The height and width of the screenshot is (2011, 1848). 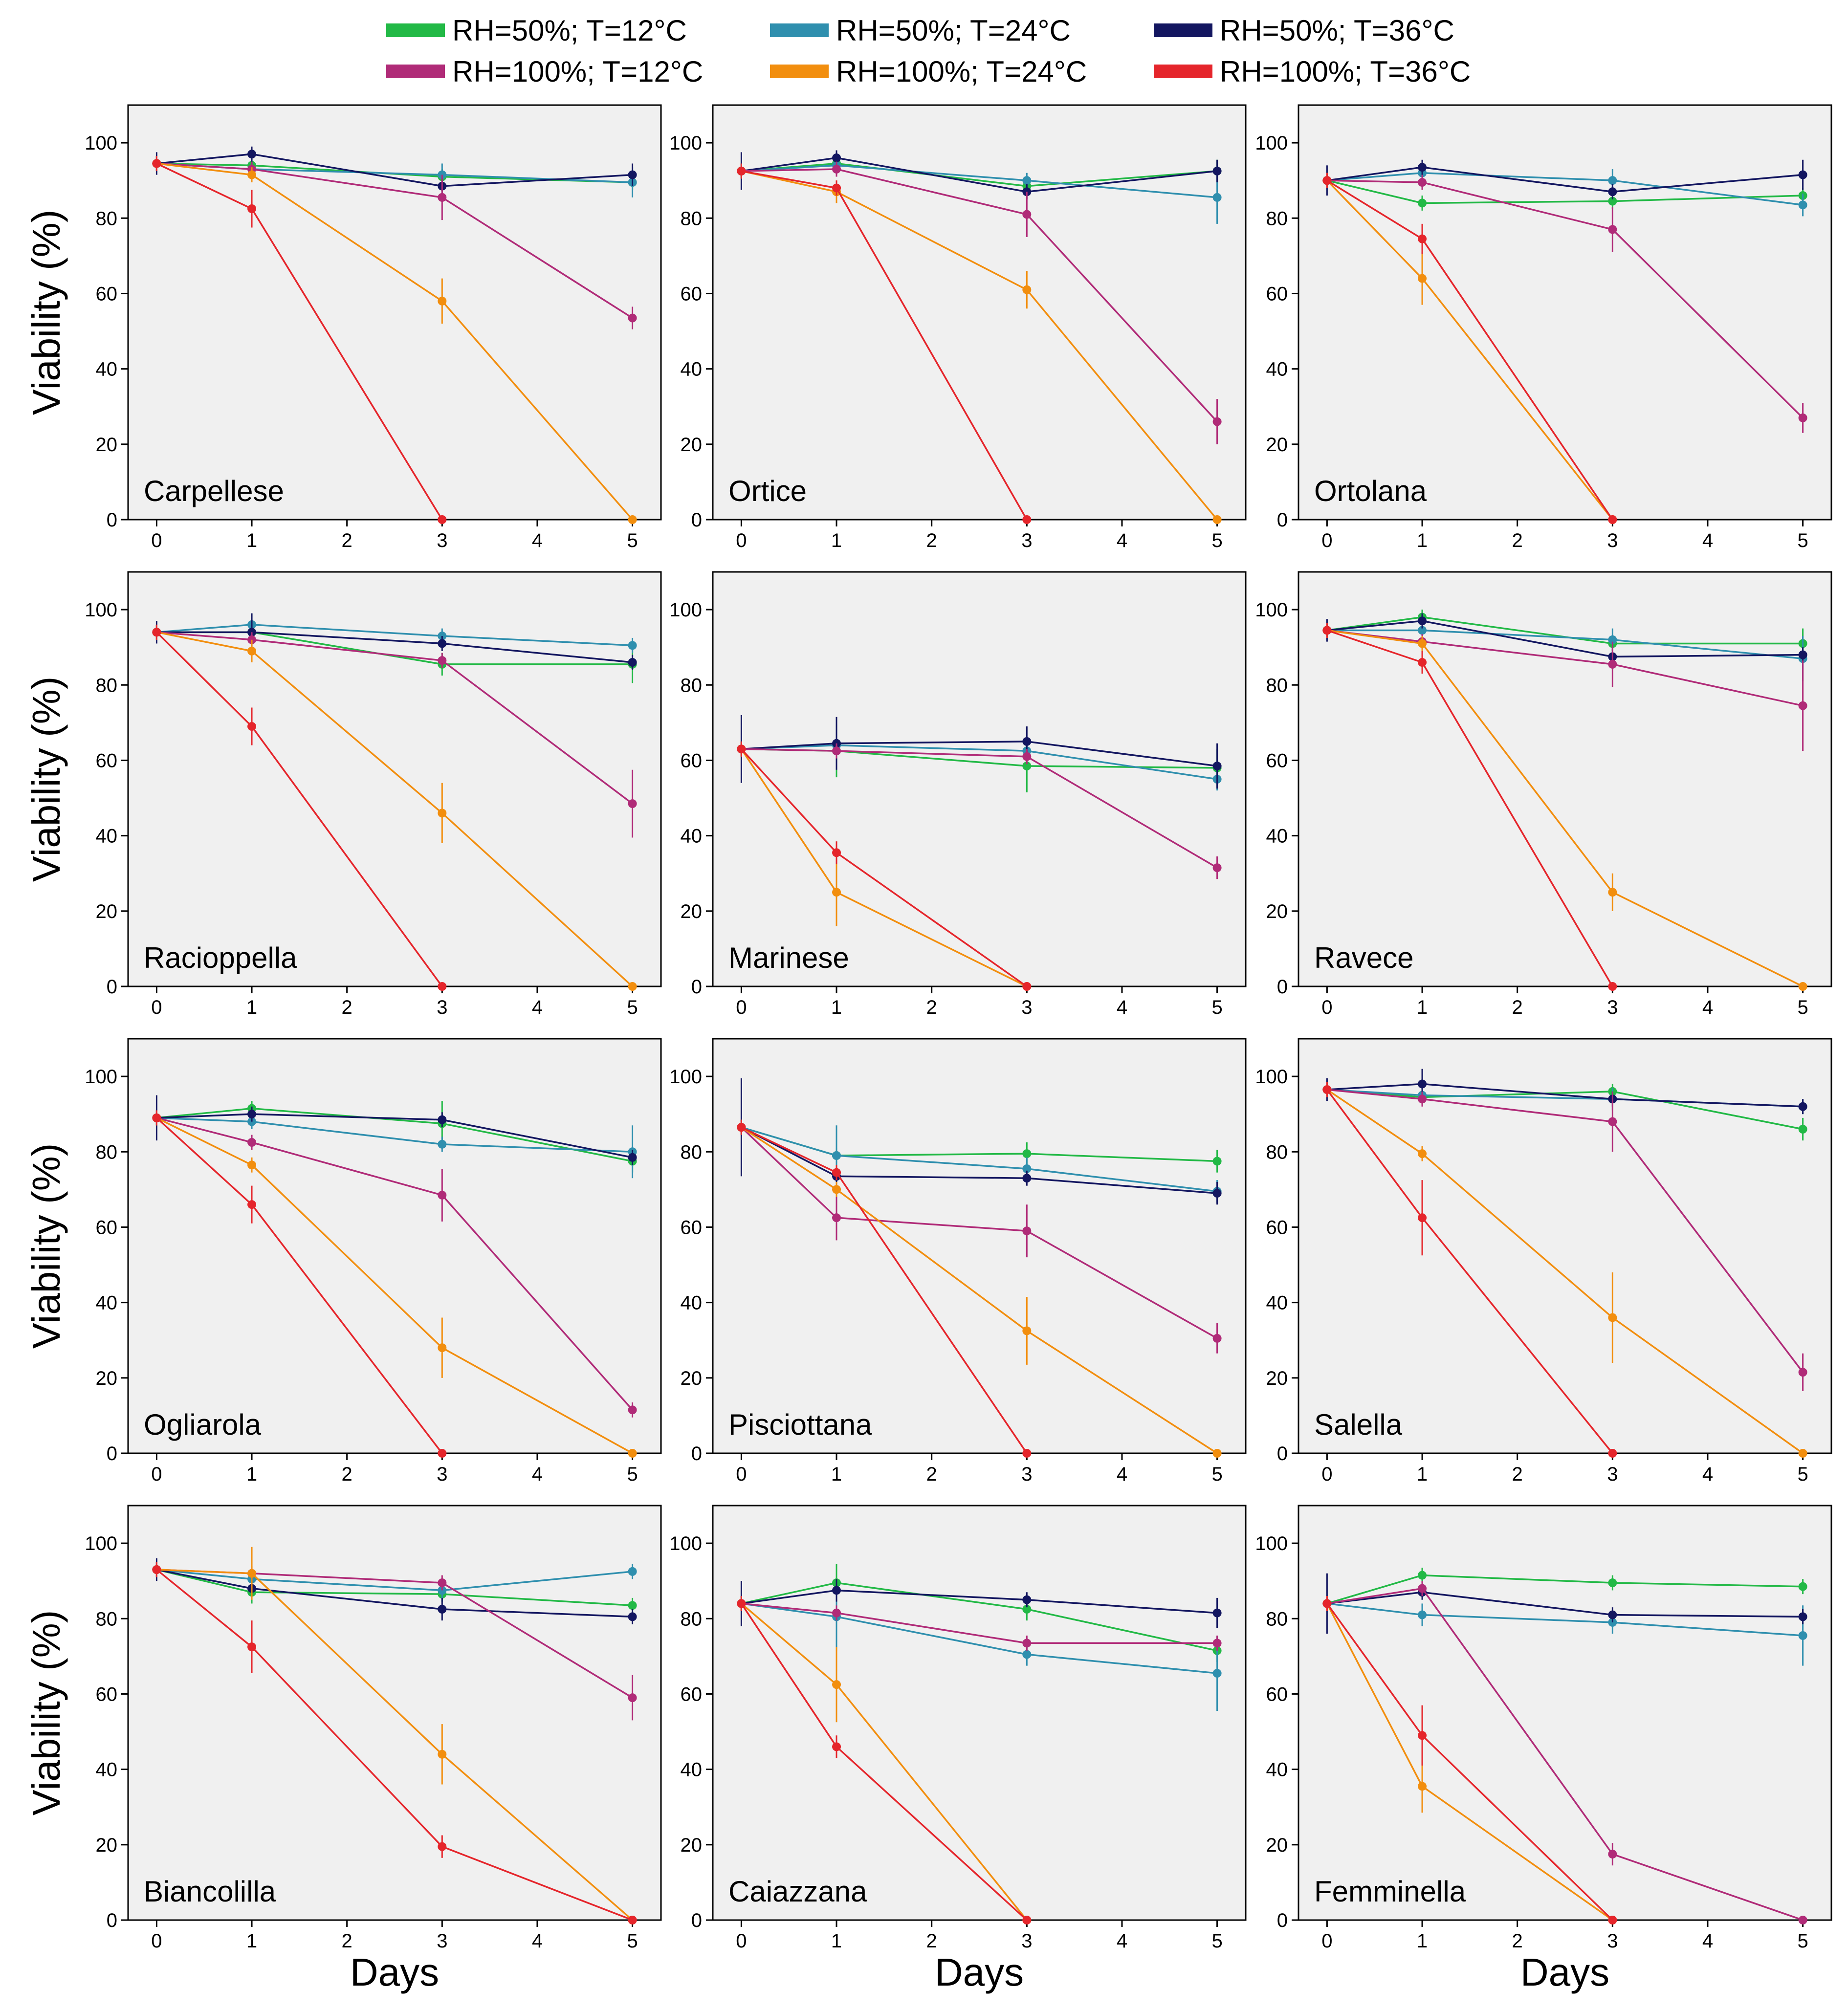 What do you see at coordinates (1422, 1007) in the screenshot?
I see `x-tick-label: 1` at bounding box center [1422, 1007].